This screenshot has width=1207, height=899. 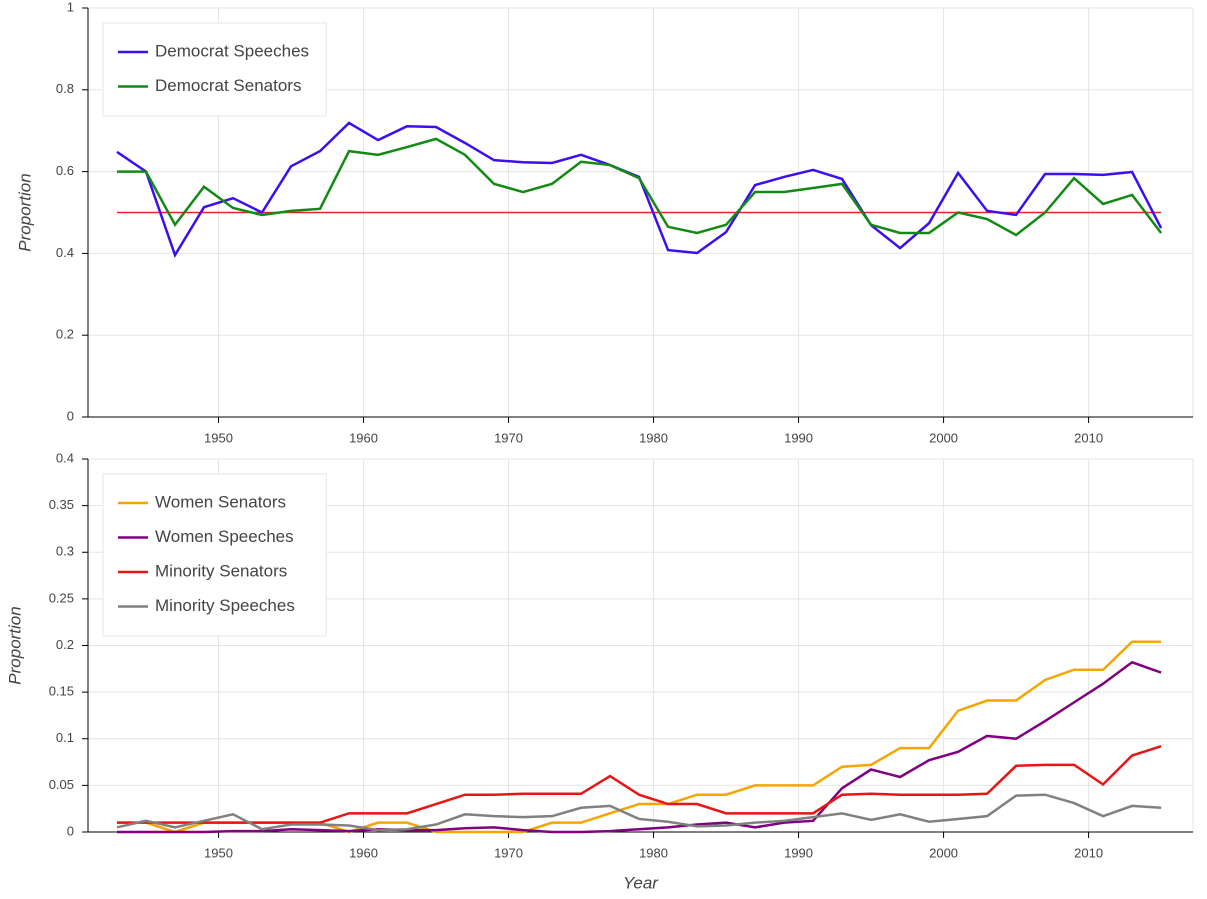 I want to click on y-tick-label: 1, so click(x=70, y=7).